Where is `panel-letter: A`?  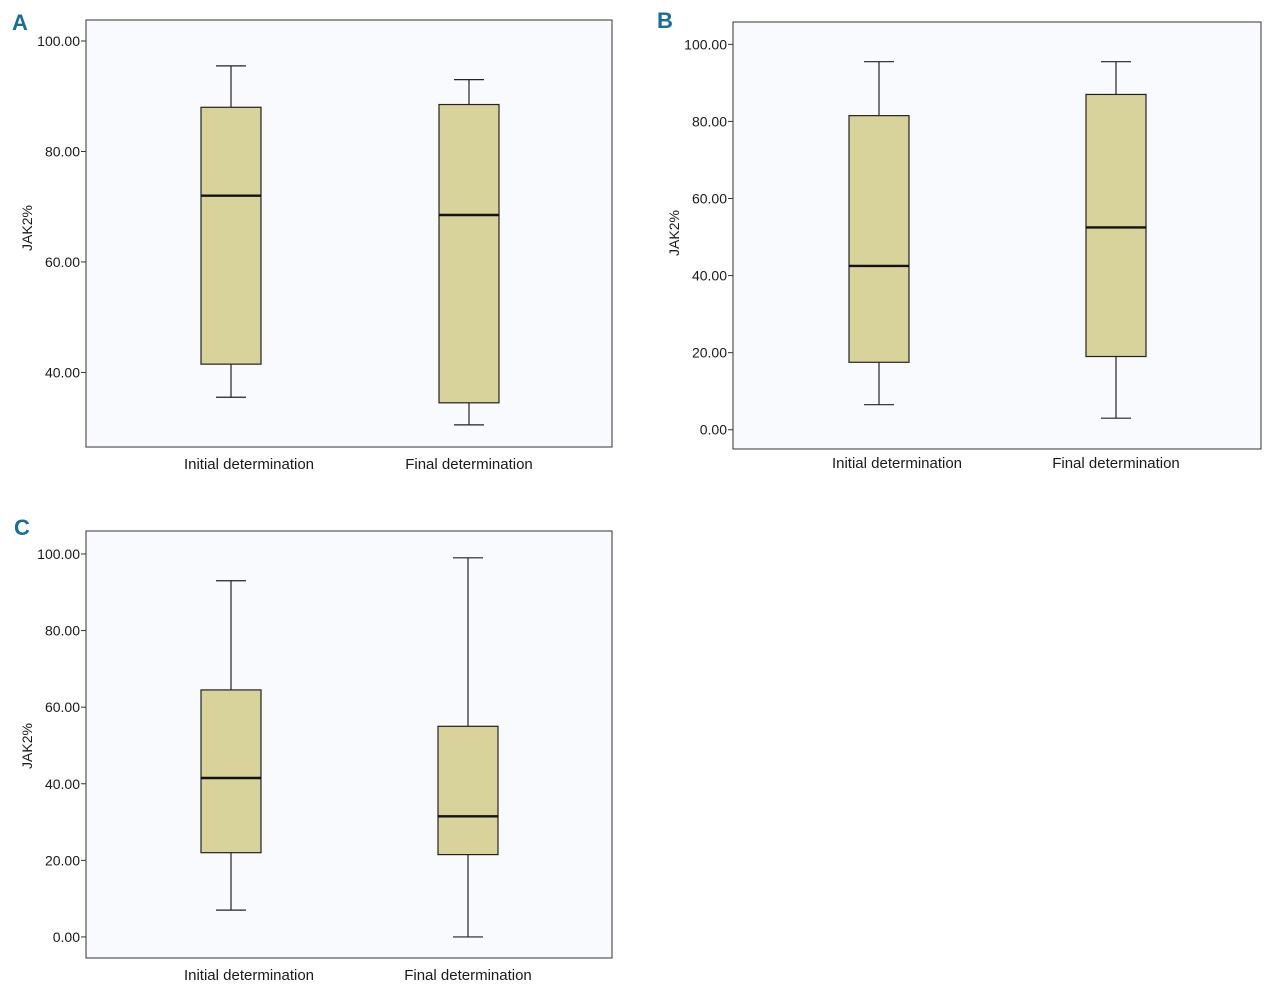 panel-letter: A is located at coordinates (20, 22).